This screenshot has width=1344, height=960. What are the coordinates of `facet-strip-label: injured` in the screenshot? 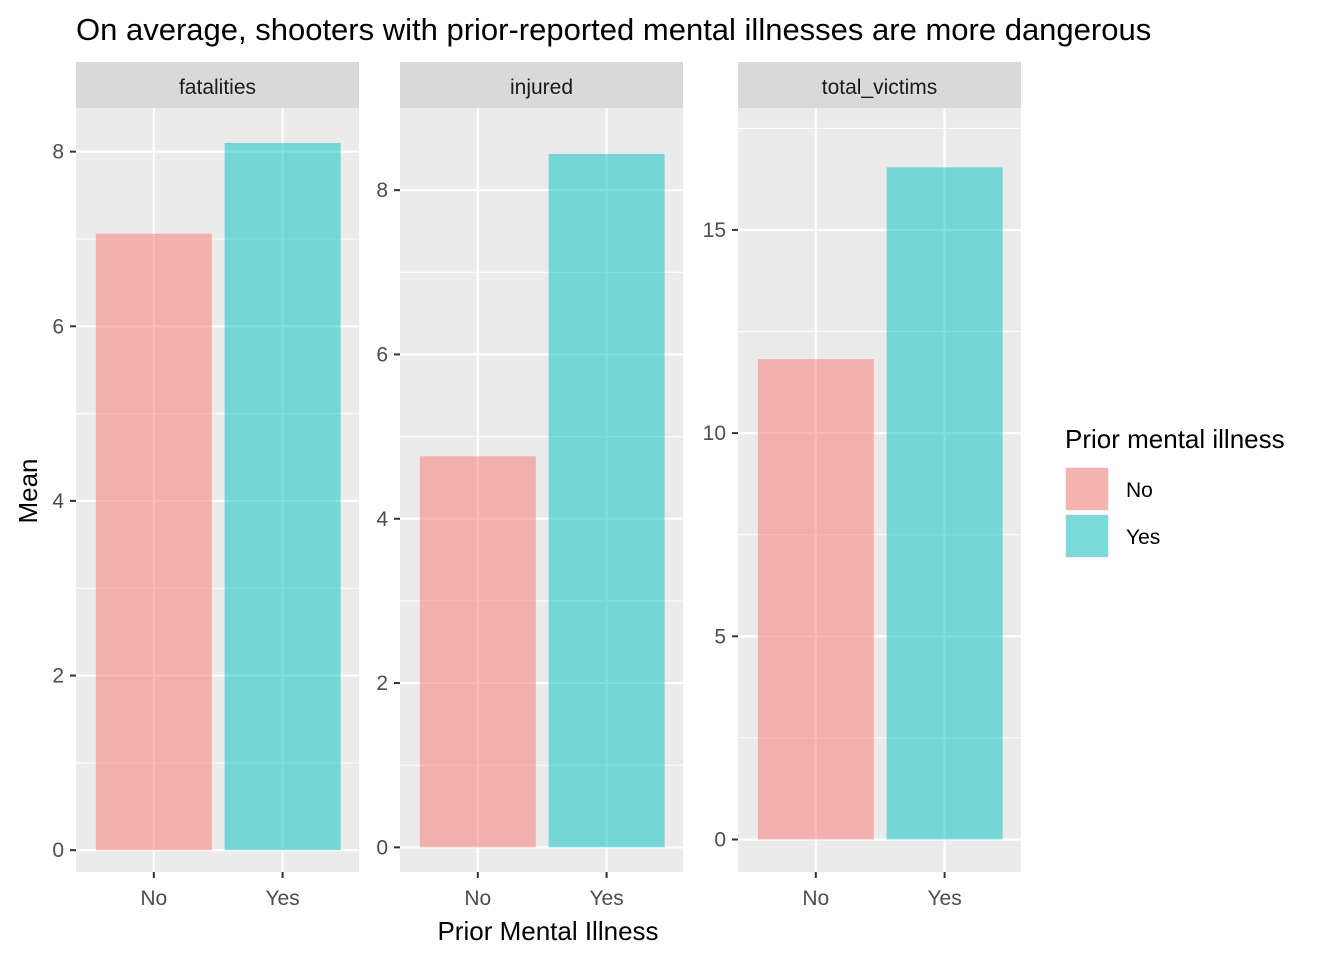 It's located at (541, 87).